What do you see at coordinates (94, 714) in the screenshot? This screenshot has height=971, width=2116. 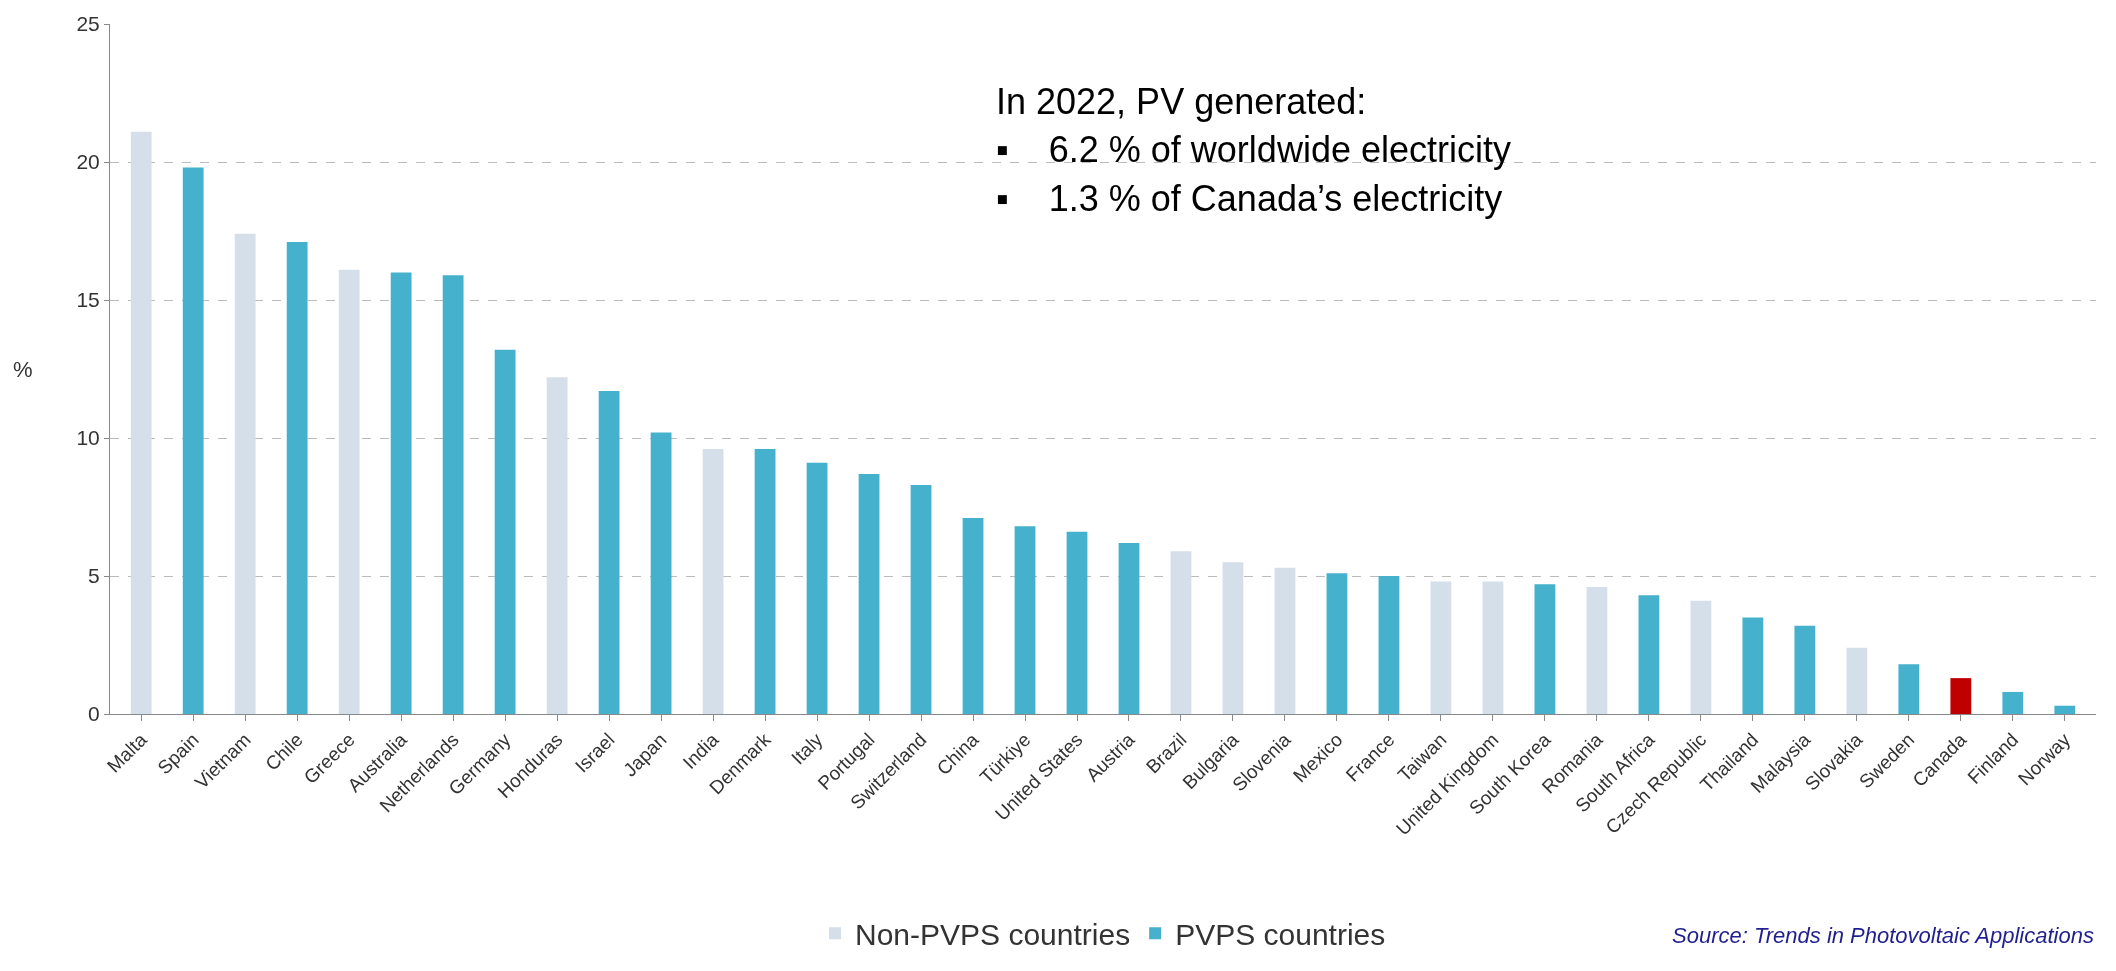 I see `y-tick-label: 0` at bounding box center [94, 714].